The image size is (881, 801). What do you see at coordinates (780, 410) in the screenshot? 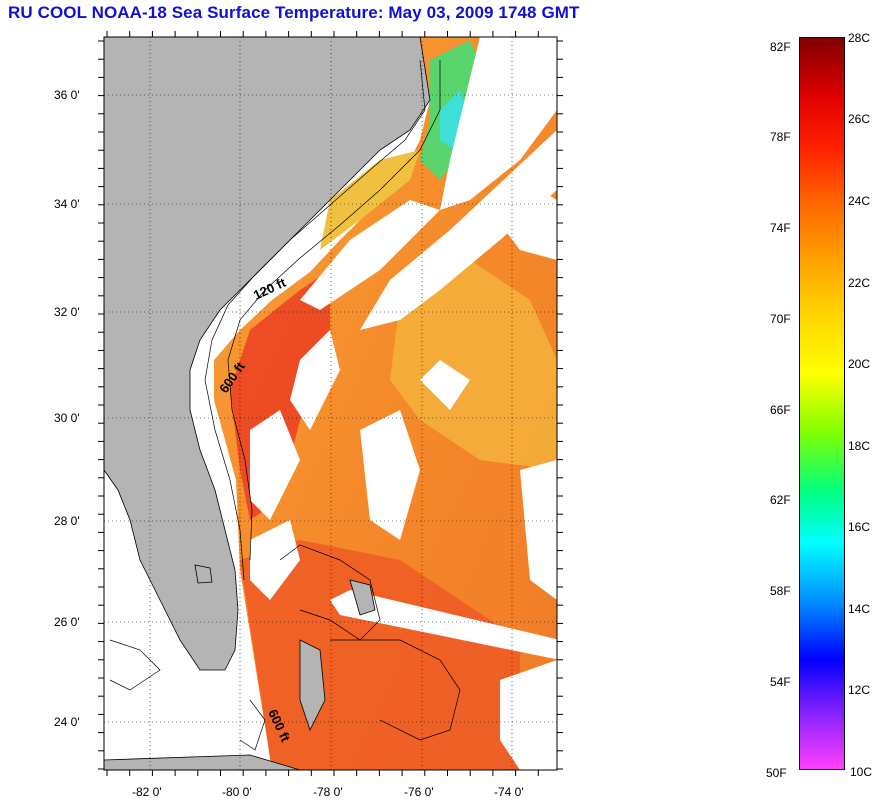
I see `colorbar-f-label-66: 66F` at bounding box center [780, 410].